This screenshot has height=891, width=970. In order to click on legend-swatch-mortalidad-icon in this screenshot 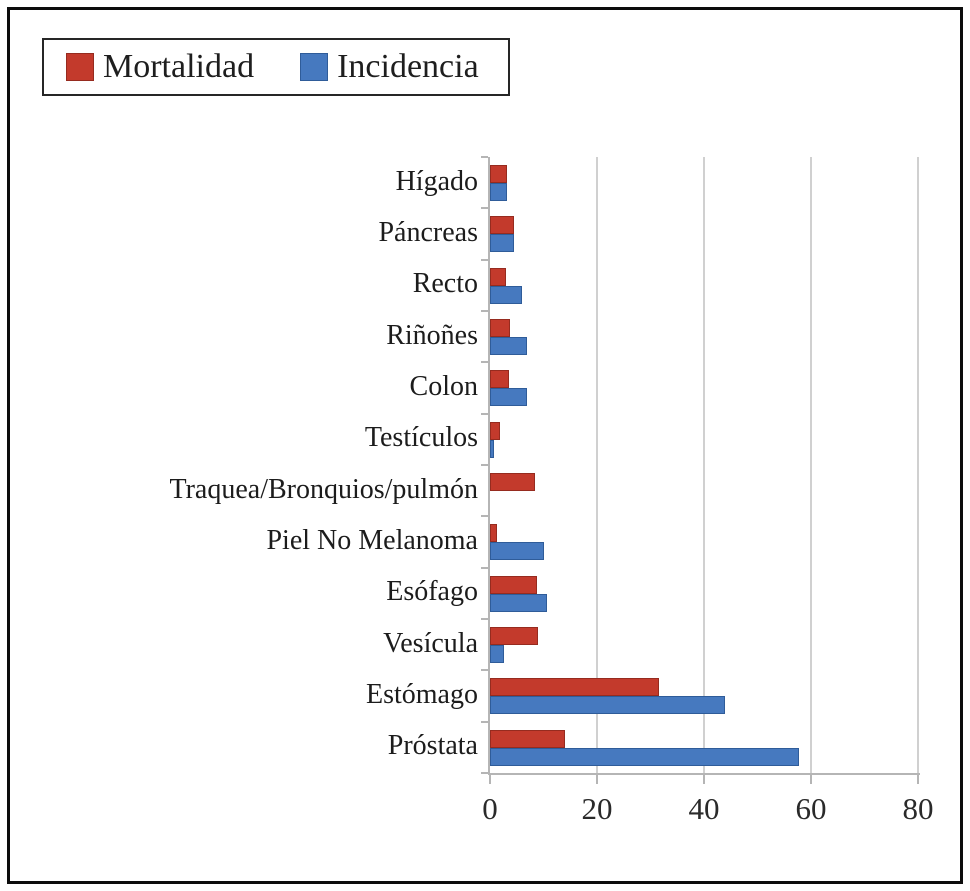, I will do `click(80, 67)`.